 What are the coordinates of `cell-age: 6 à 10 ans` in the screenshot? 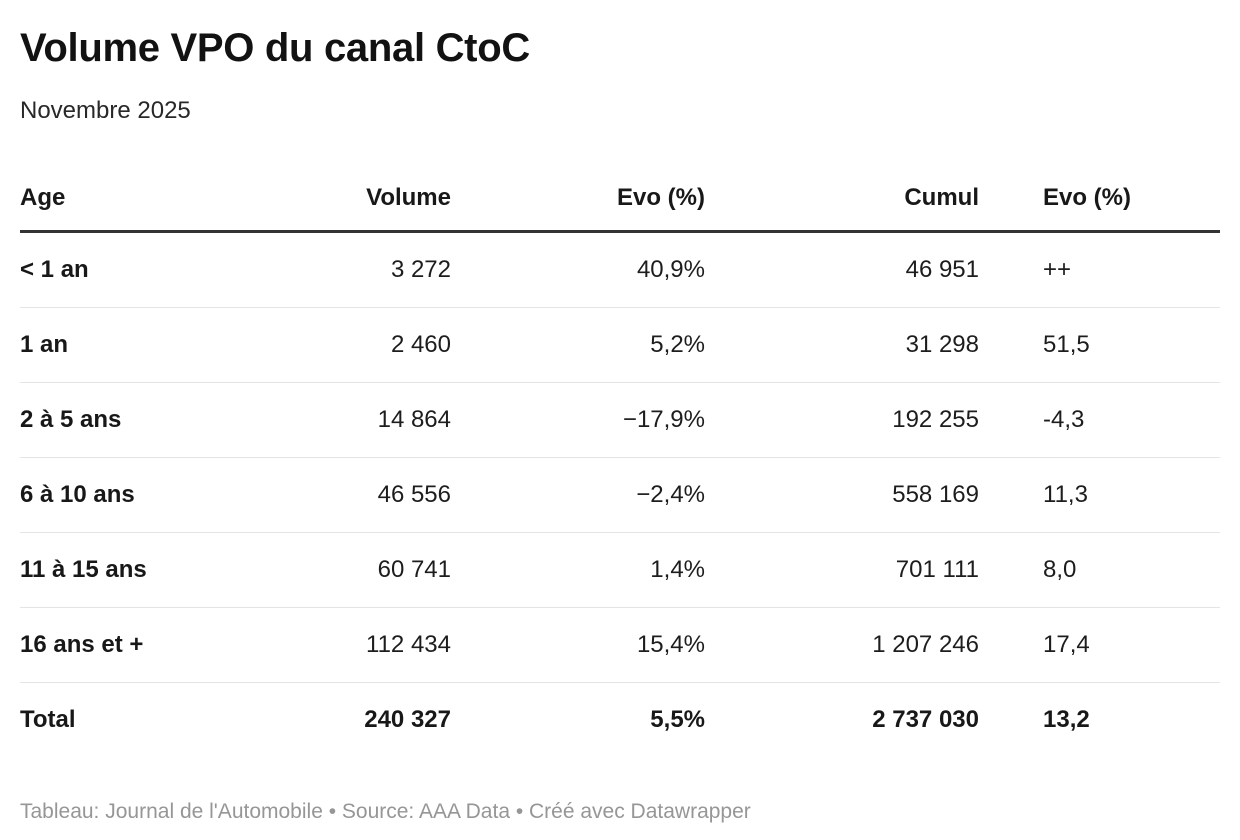 It's located at (145, 495).